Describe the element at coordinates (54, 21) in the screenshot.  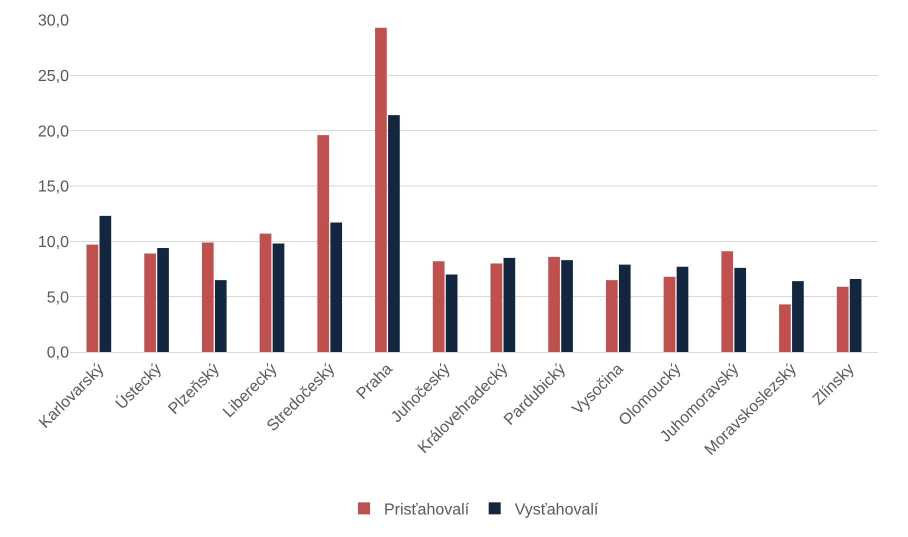
I see `y-tick-label: 30,0` at that location.